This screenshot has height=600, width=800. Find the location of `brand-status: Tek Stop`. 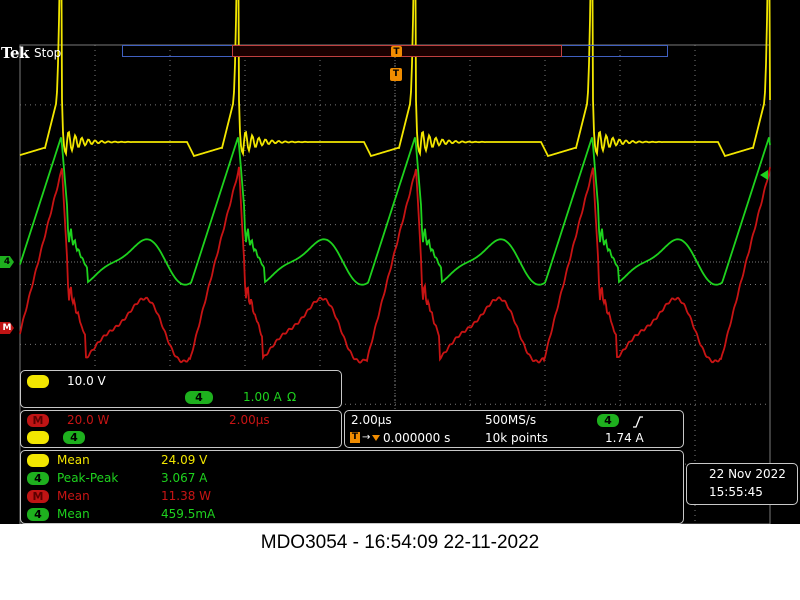

brand-status: Tek Stop is located at coordinates (35, 54).